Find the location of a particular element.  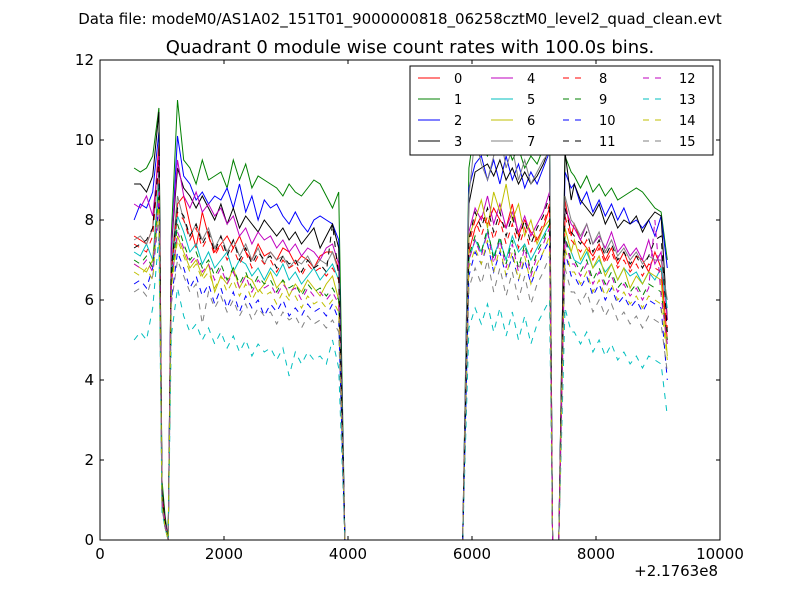

legend-label: 8 is located at coordinates (603, 79).